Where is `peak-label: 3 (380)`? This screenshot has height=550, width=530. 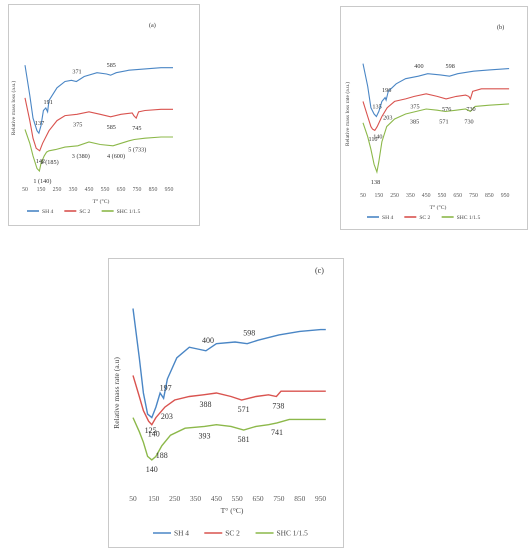 peak-label: 3 (380) is located at coordinates (81, 156).